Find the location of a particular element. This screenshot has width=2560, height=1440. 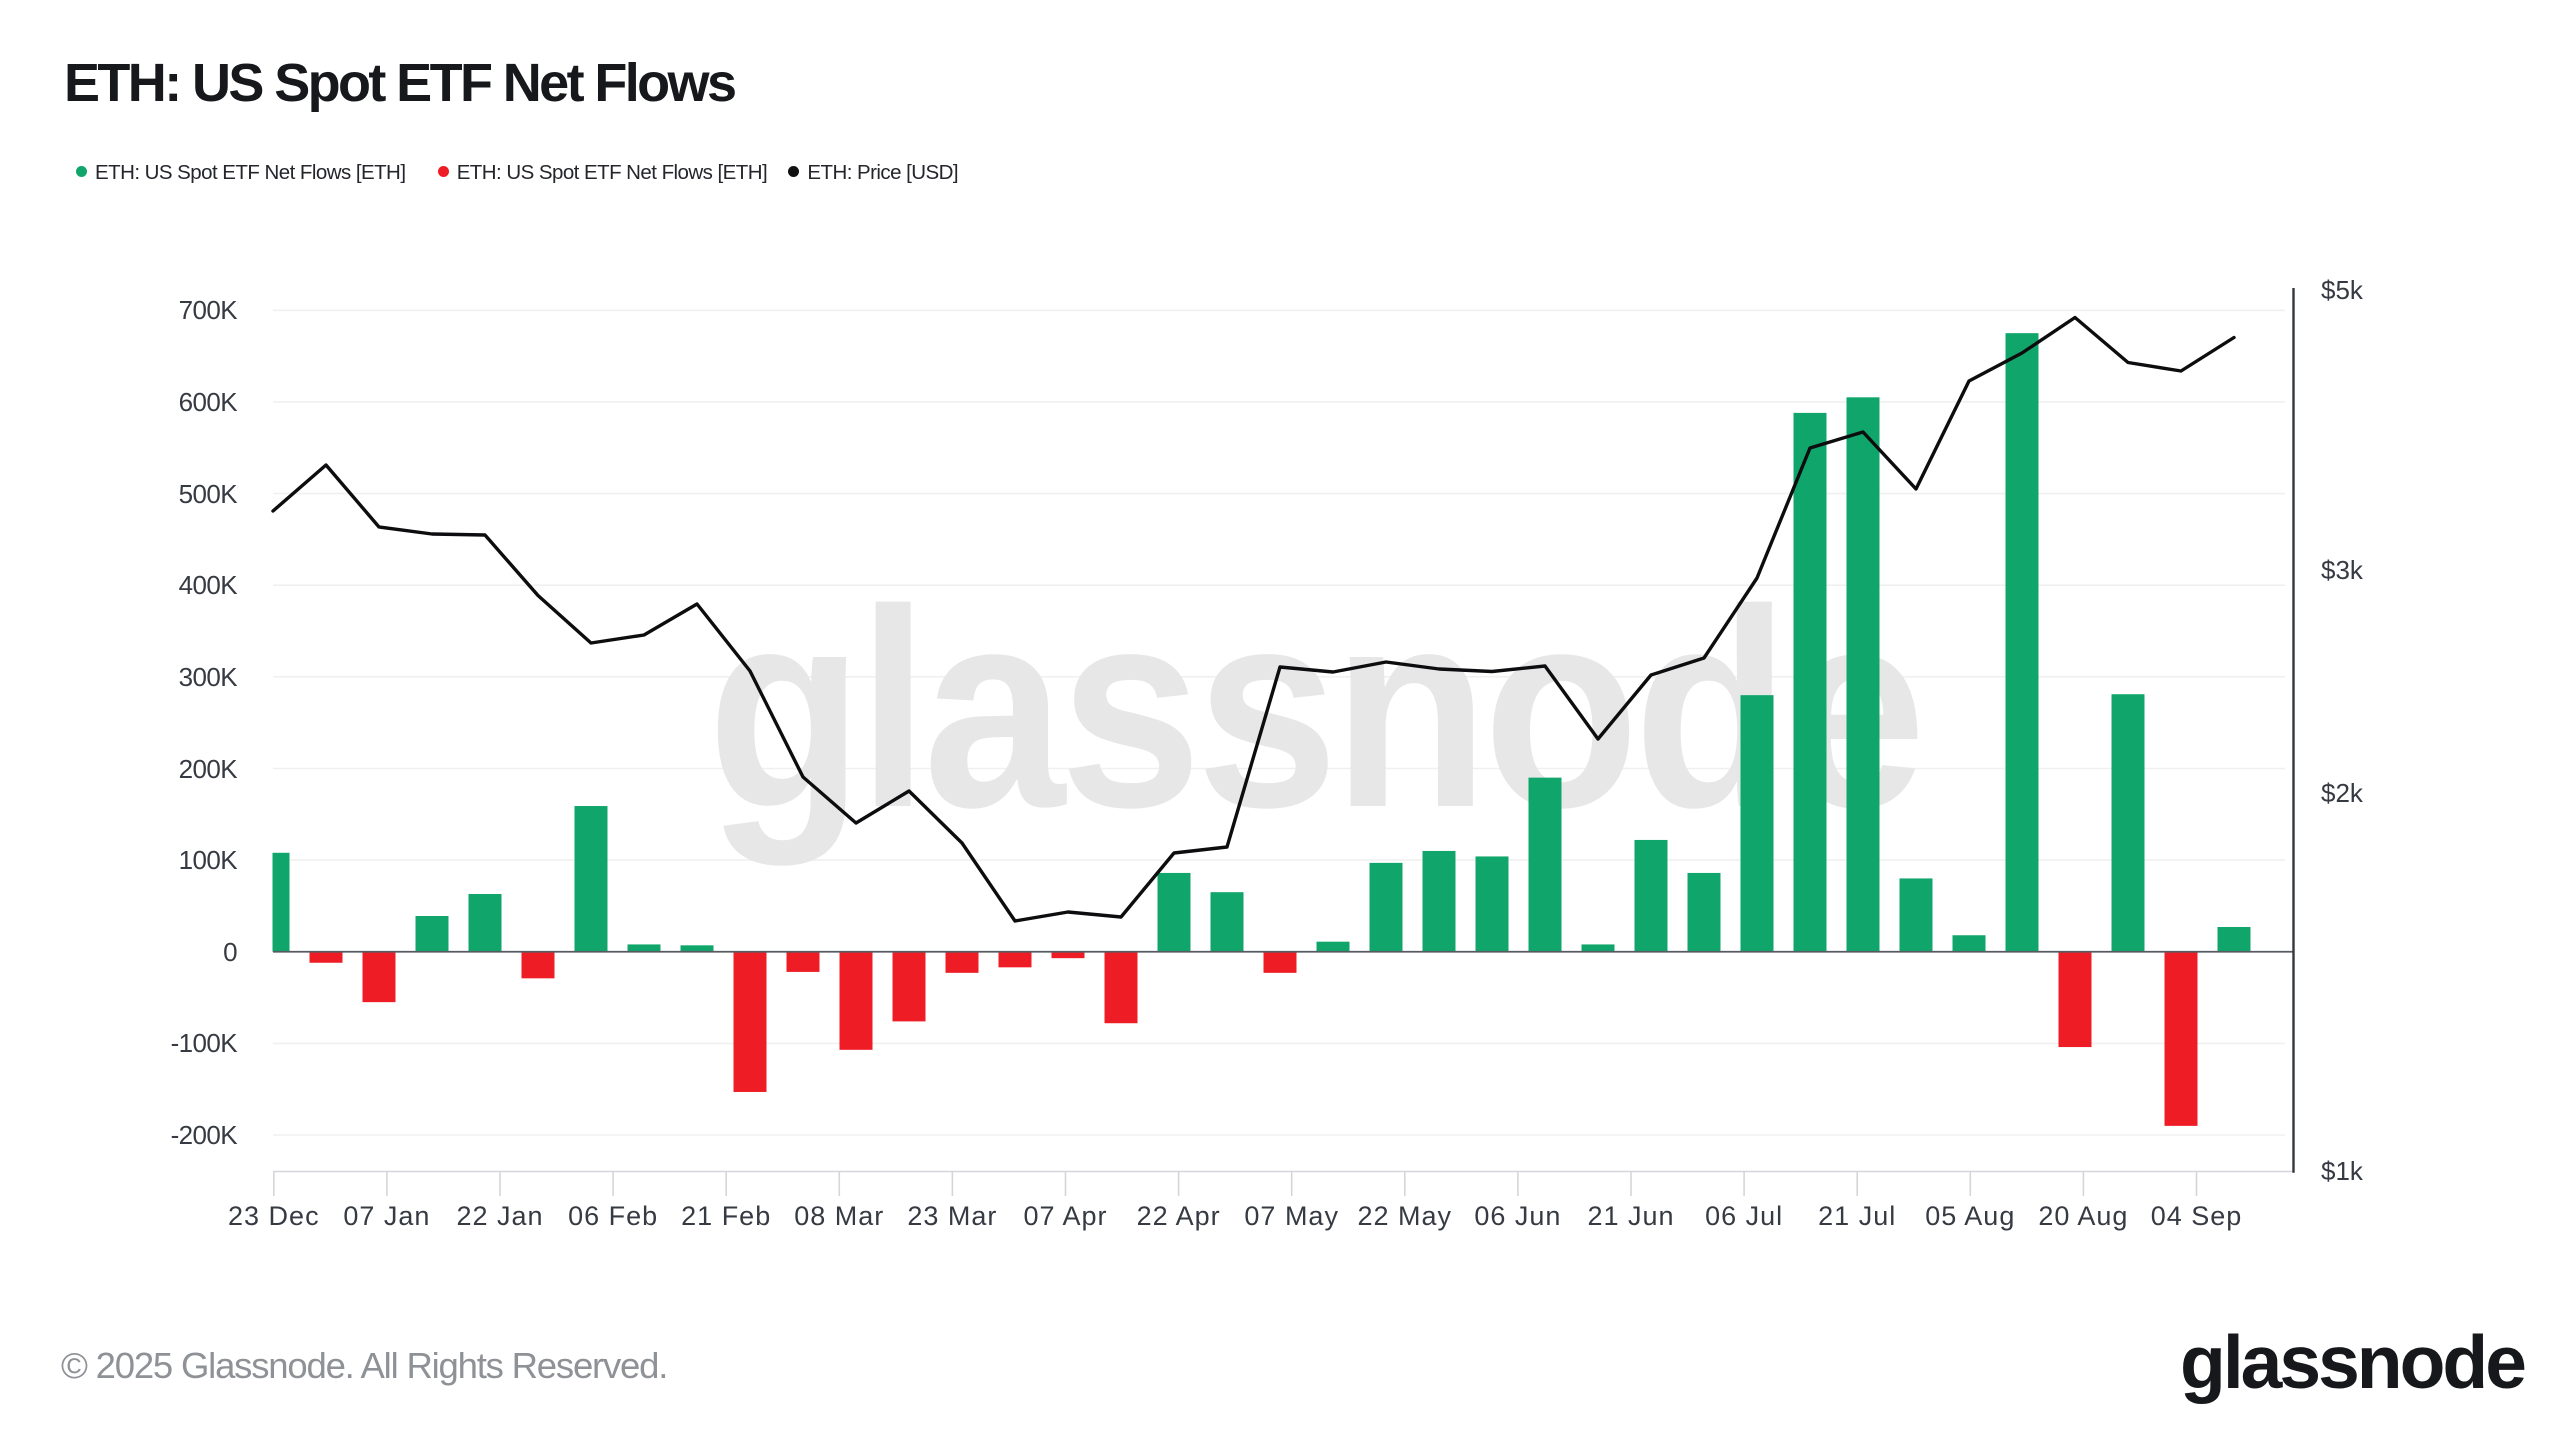

svg-text: glassnode is located at coordinates (1313, 709).